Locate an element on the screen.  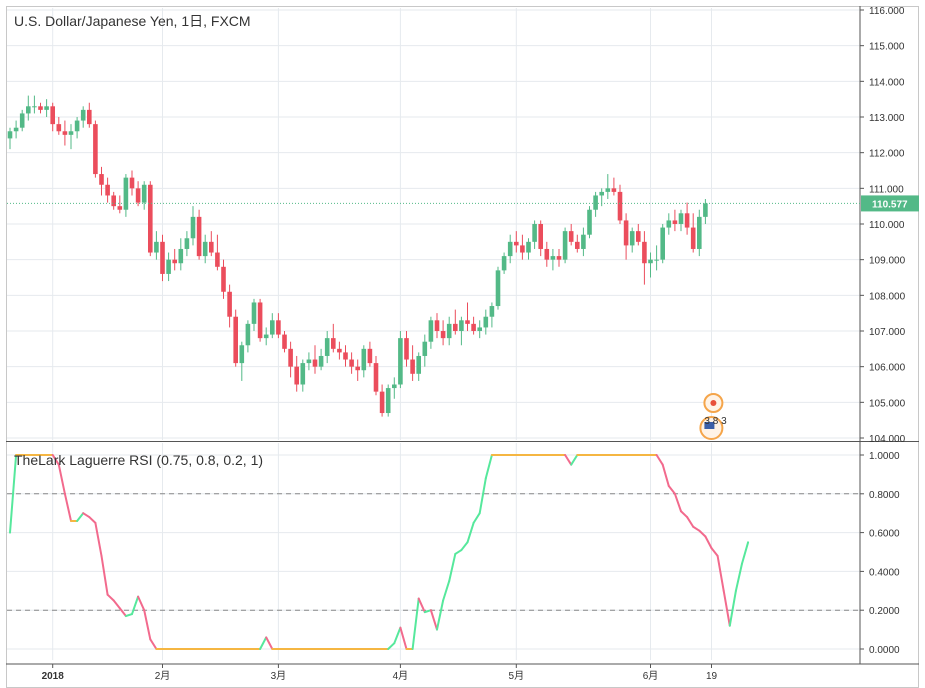
rsi-tick-label: 1.0000 is located at coordinates (884, 456).